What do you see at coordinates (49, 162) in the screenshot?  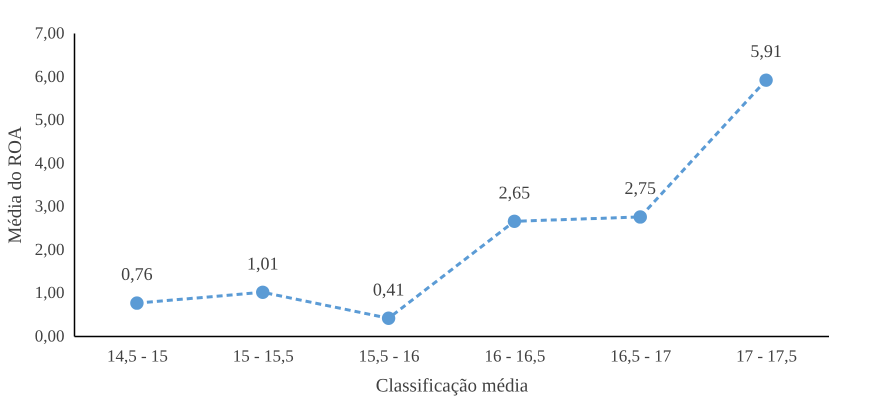 I see `y-tick-label: 4,00` at bounding box center [49, 162].